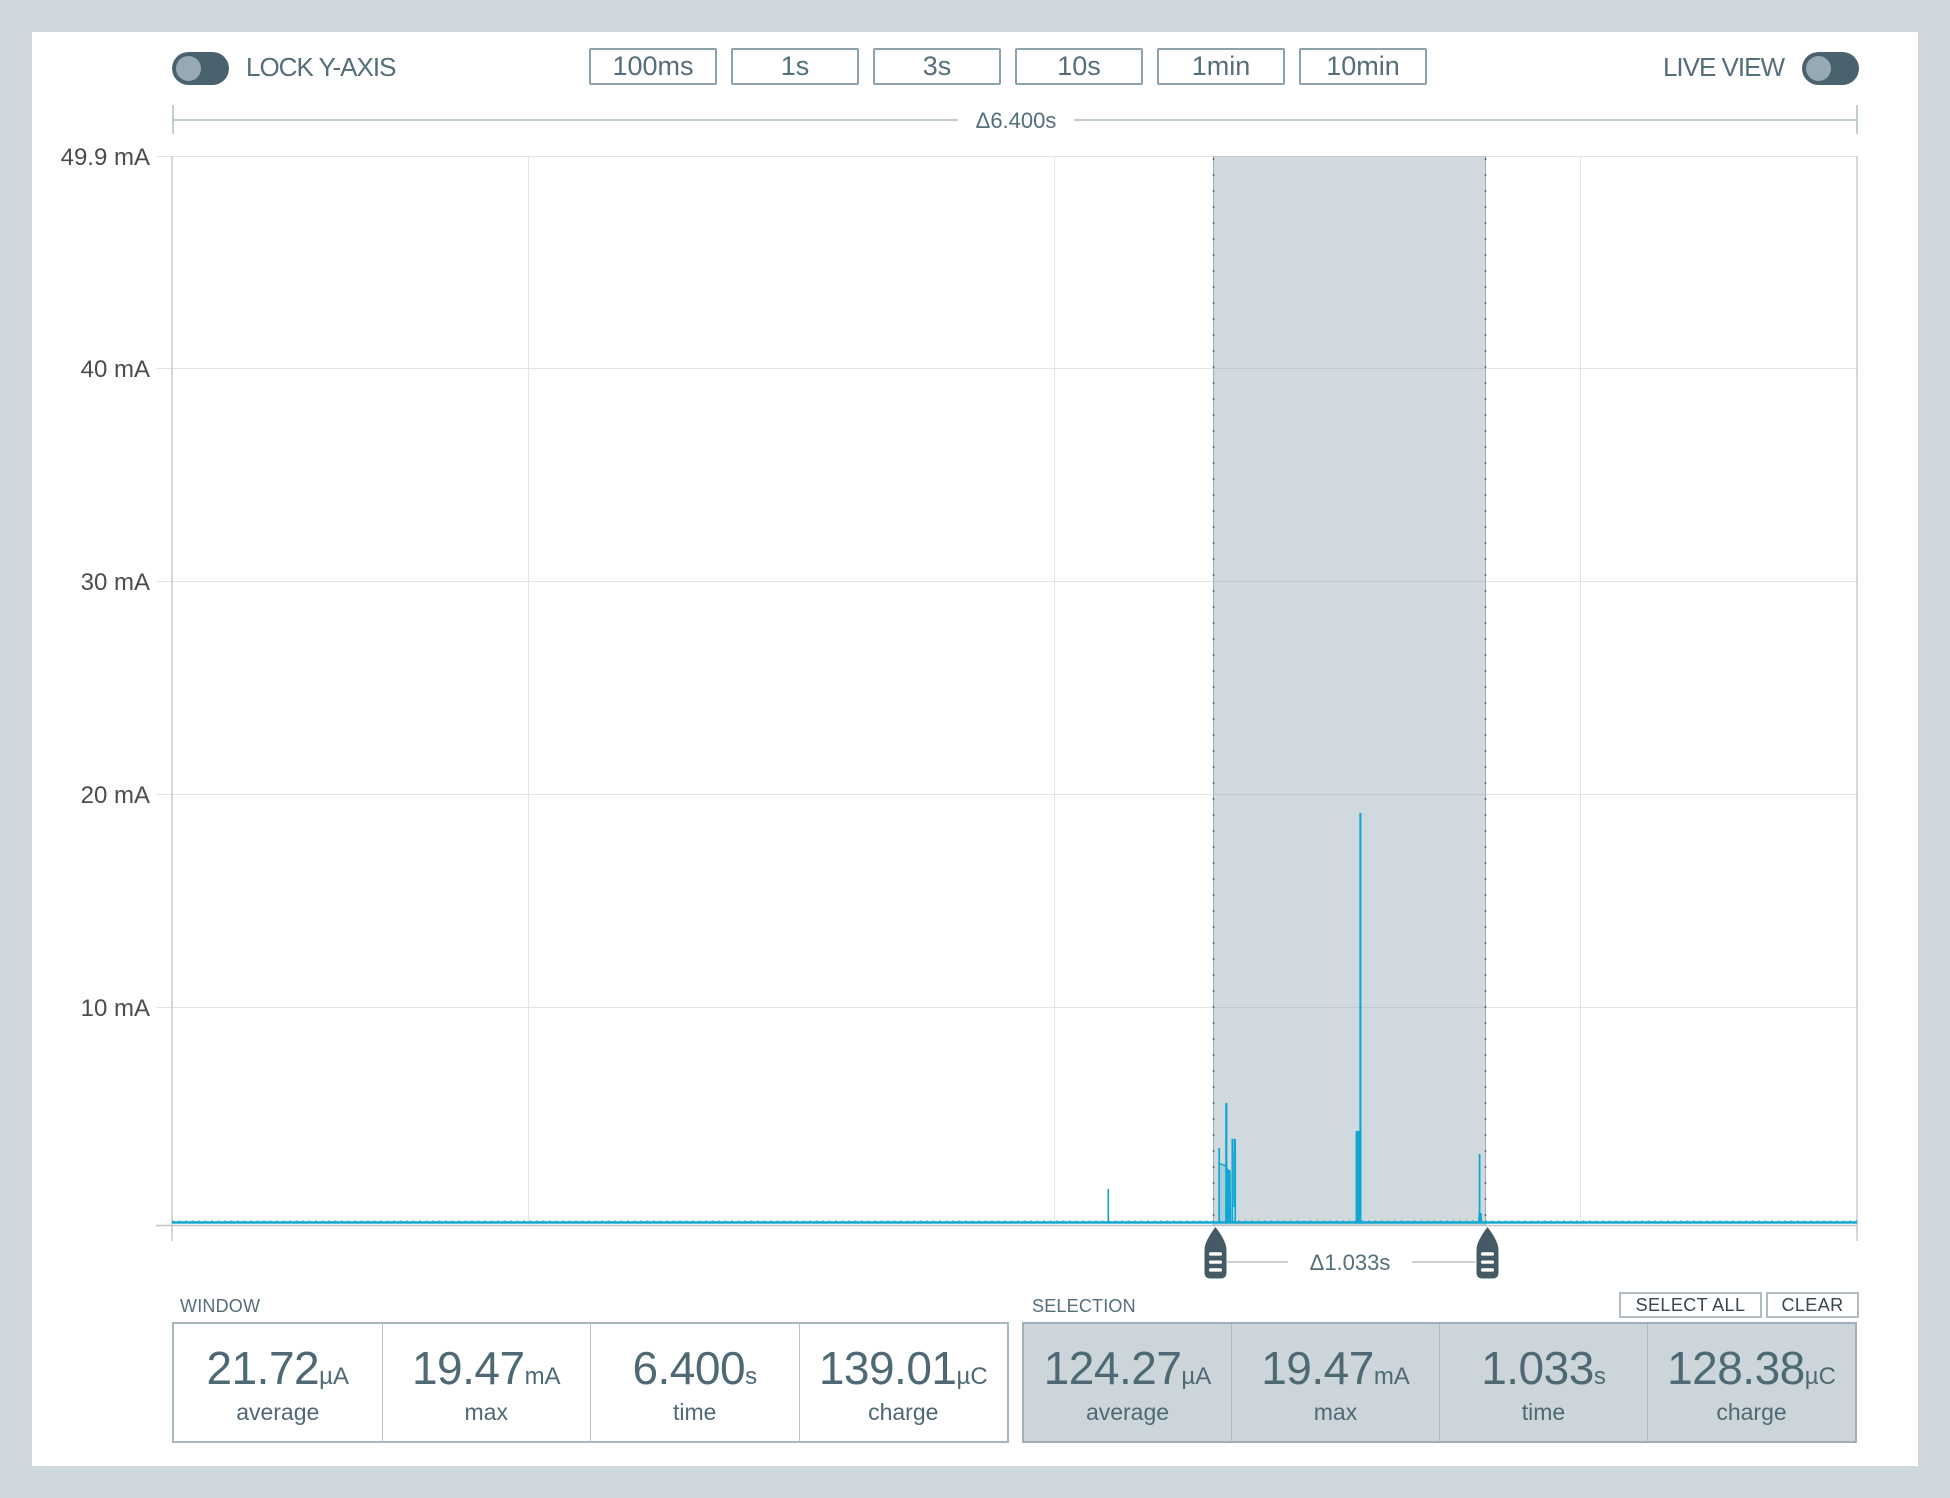  Describe the element at coordinates (115, 369) in the screenshot. I see `svg-text: 40 mA` at that location.